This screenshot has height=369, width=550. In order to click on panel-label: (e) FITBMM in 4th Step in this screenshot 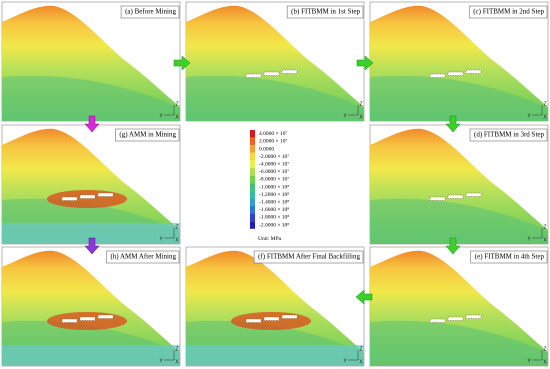, I will do `click(510, 257)`.